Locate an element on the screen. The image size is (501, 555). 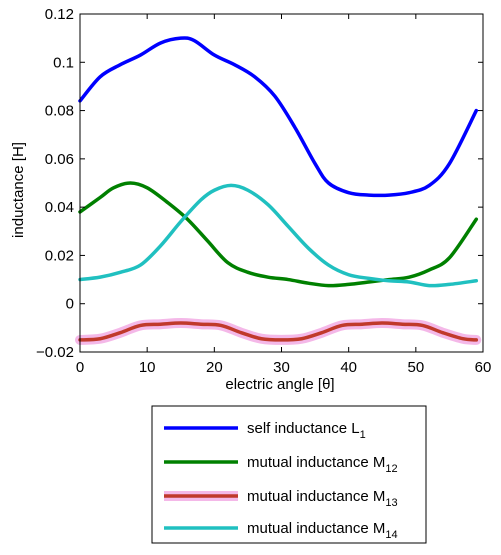
y-axis-label: inductance [H] is located at coordinates (18, 190).